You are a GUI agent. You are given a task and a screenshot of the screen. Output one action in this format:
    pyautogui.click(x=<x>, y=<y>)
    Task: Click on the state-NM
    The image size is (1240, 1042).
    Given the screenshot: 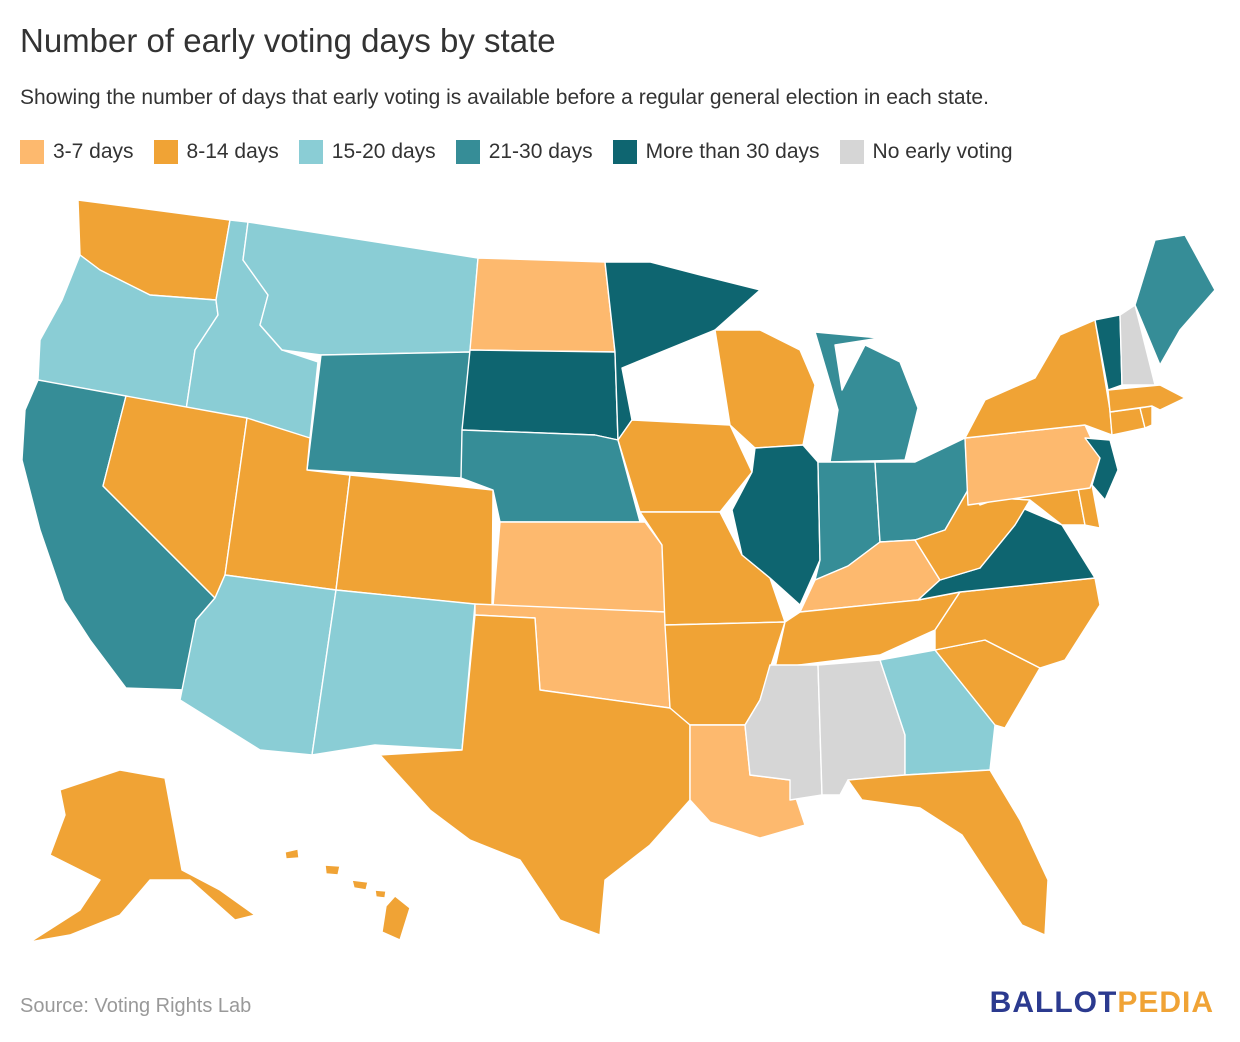 What is the action you would take?
    pyautogui.click(x=393, y=672)
    